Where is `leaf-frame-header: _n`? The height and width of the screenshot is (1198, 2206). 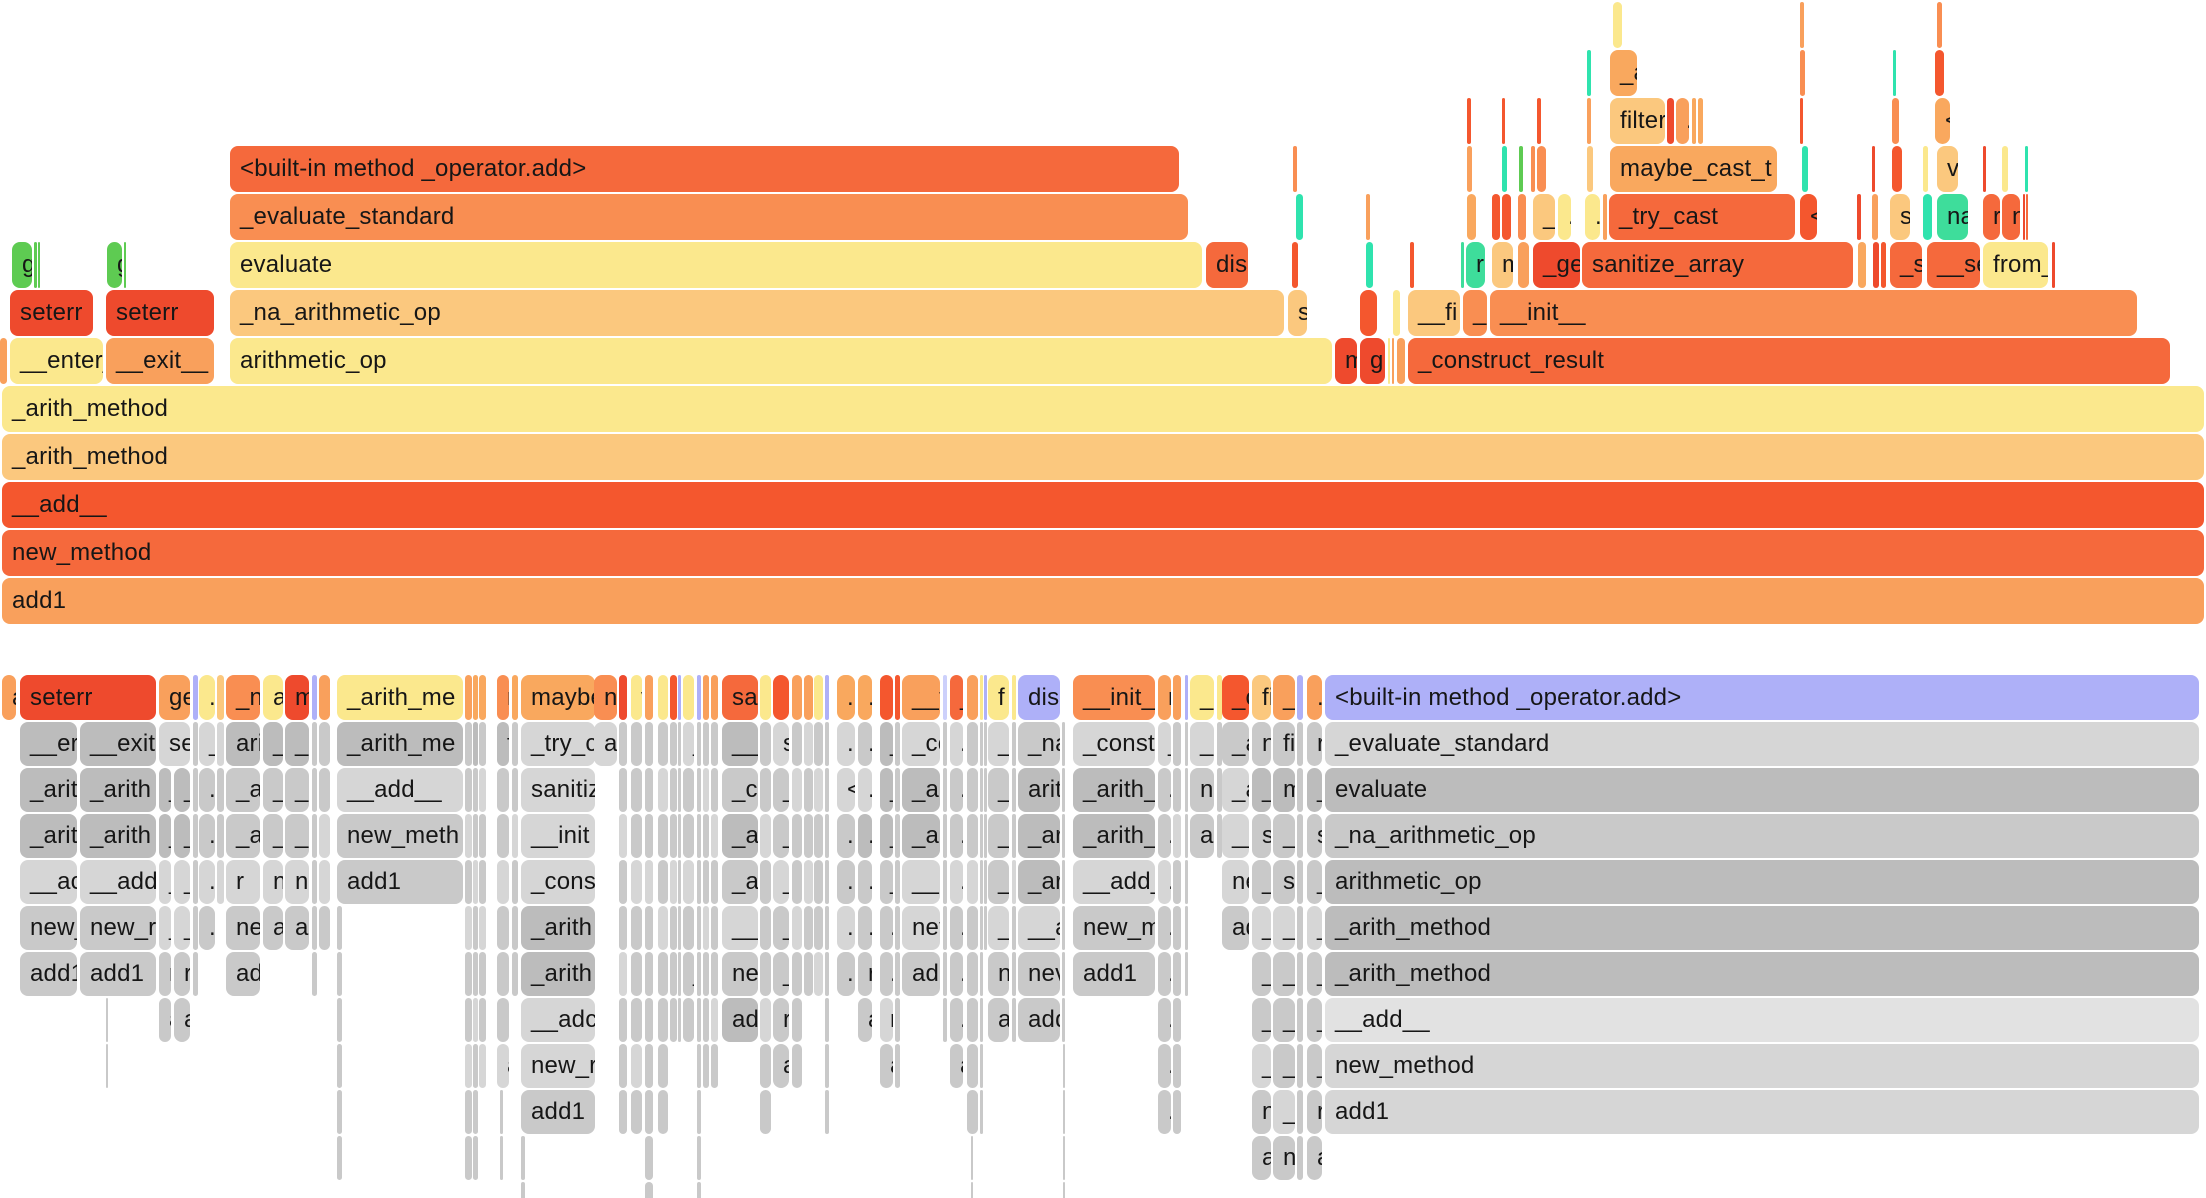
leaf-frame-header: _n is located at coordinates (243, 697).